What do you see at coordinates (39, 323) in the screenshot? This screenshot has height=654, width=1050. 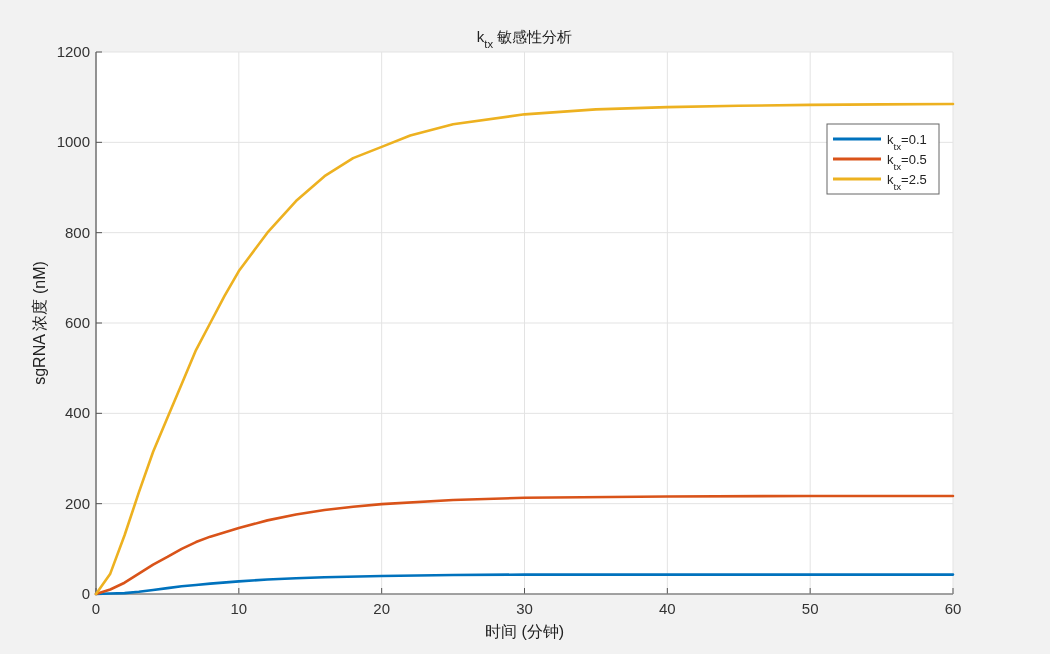 I see `y-axis-title: sgRNA 浓度 (nM)` at bounding box center [39, 323].